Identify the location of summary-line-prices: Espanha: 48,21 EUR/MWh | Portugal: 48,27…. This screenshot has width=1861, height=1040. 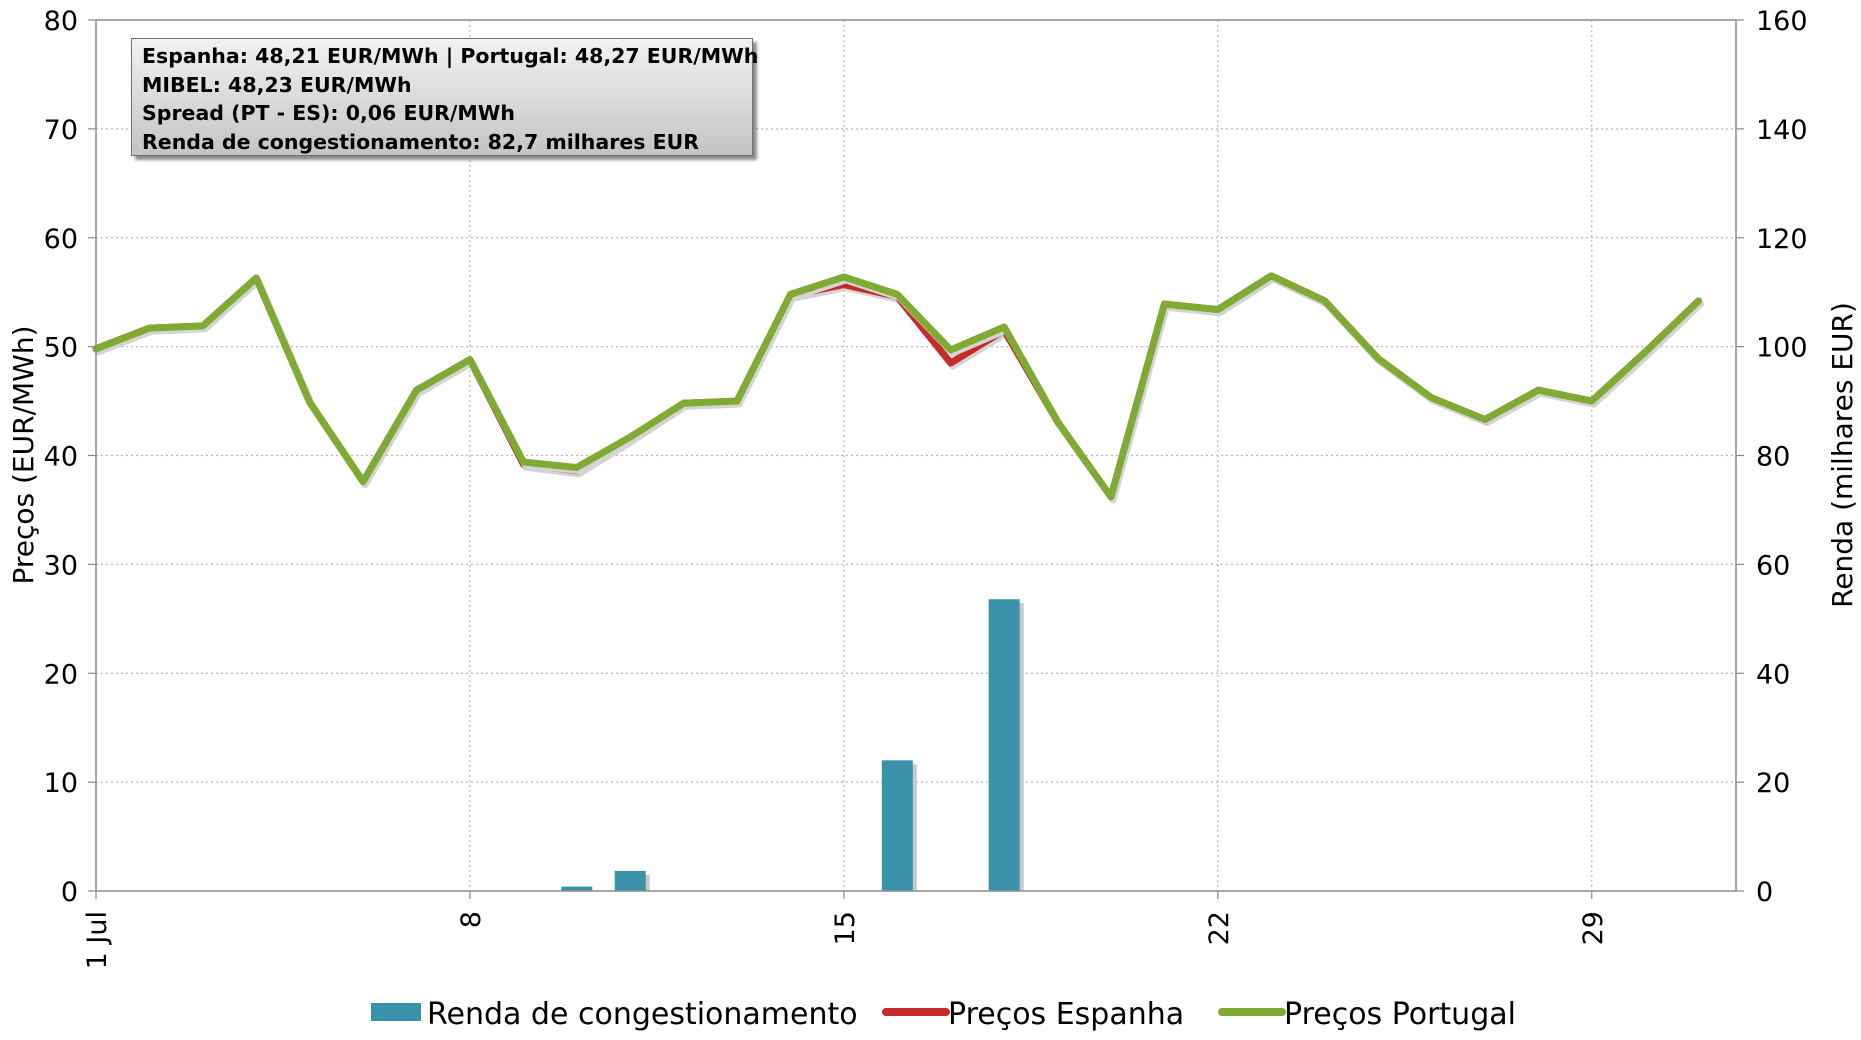
(450, 56).